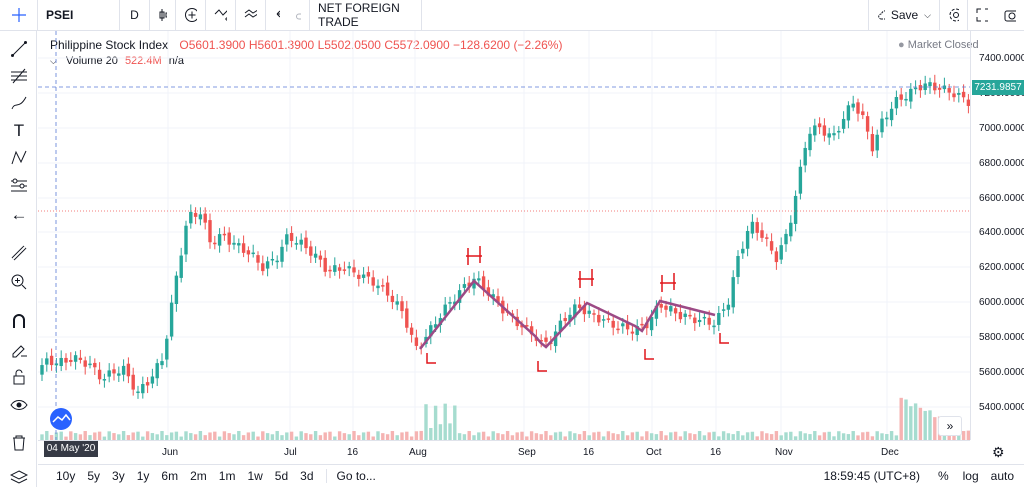  What do you see at coordinates (143, 476) in the screenshot?
I see `timeframe-1y: 1y` at bounding box center [143, 476].